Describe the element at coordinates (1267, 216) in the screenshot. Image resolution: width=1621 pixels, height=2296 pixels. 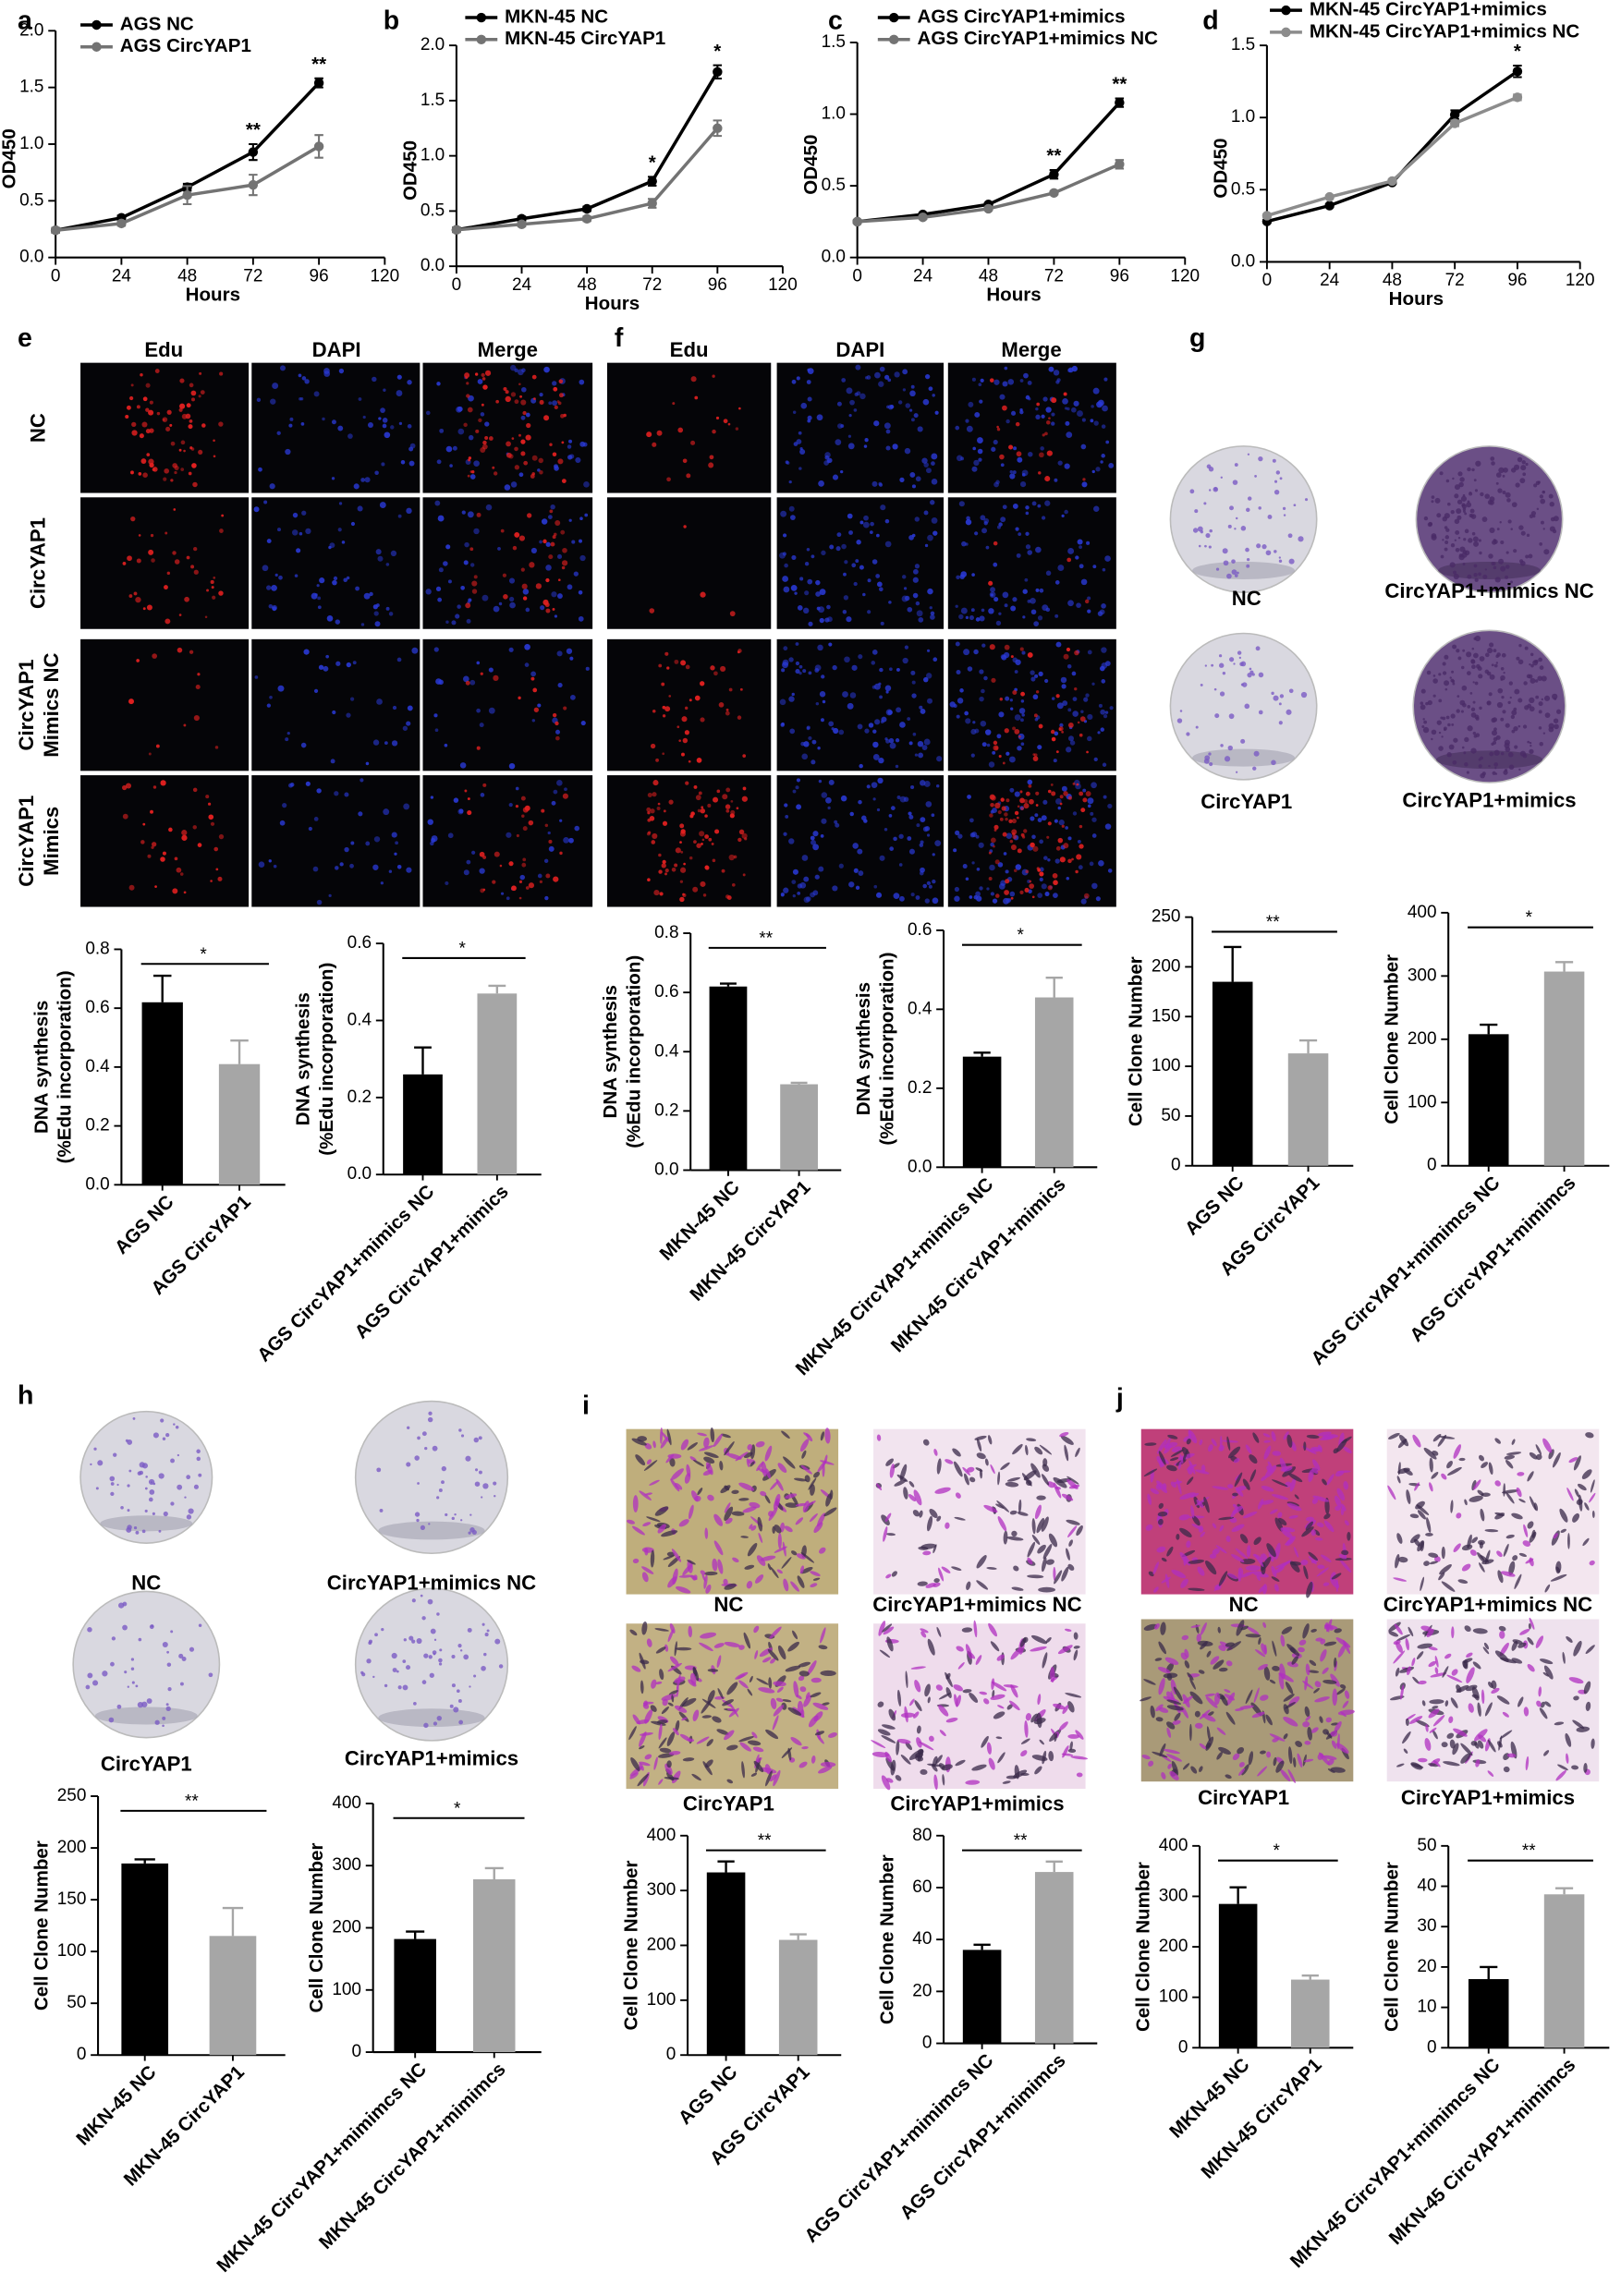
I see `data-point` at that location.